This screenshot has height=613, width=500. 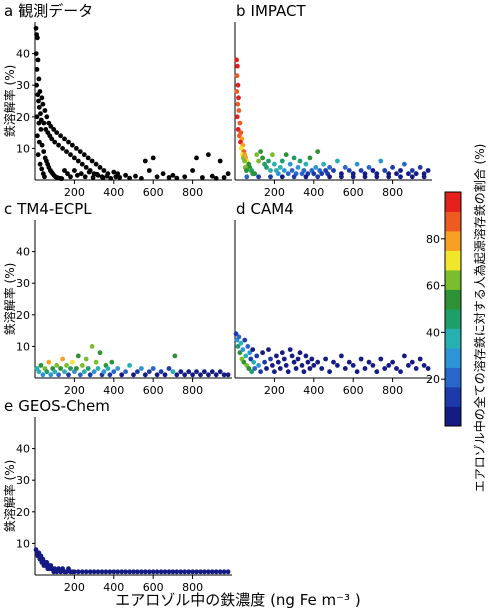 What do you see at coordinates (23, 117) in the screenshot?
I see `y-tick-label: 20` at bounding box center [23, 117].